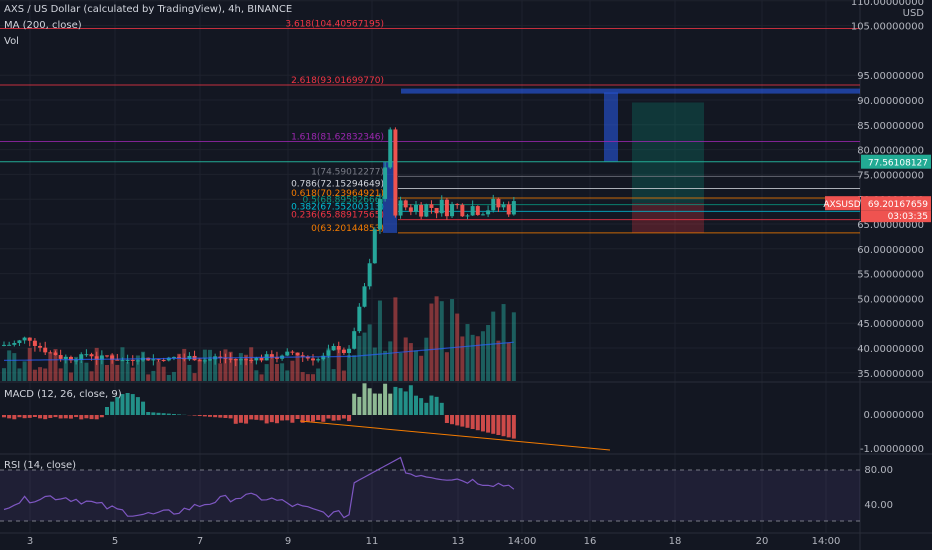  I want to click on price-tick-label: 50.00000000, so click(890, 299).